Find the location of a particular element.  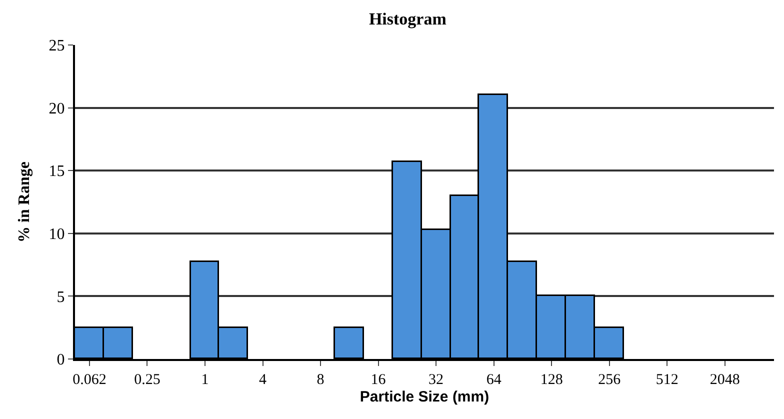

y-tick-label: 15 is located at coordinates (56, 171).